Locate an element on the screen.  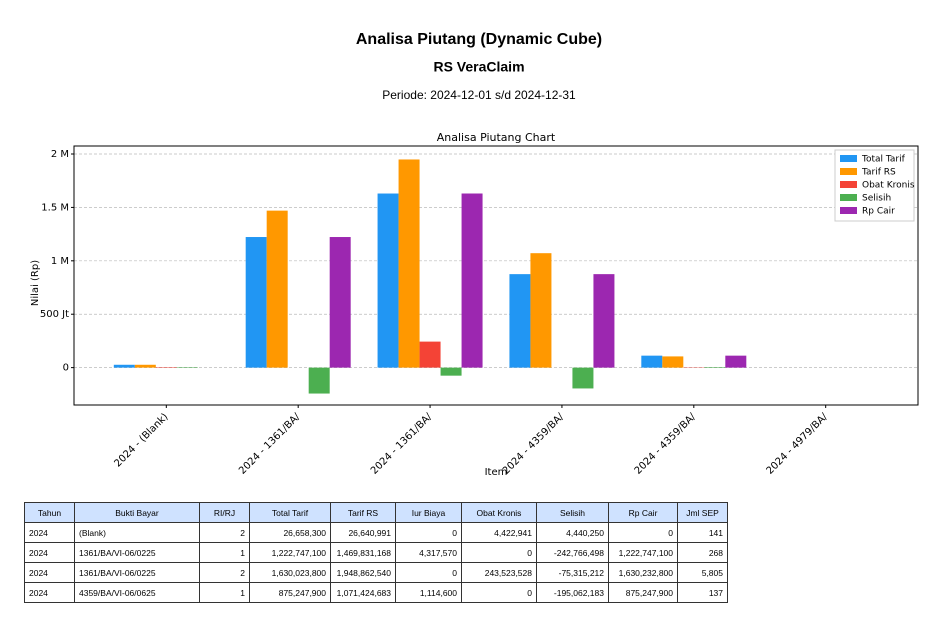
x-tick-label: 2024 - 1361/BA/ is located at coordinates (402, 444).